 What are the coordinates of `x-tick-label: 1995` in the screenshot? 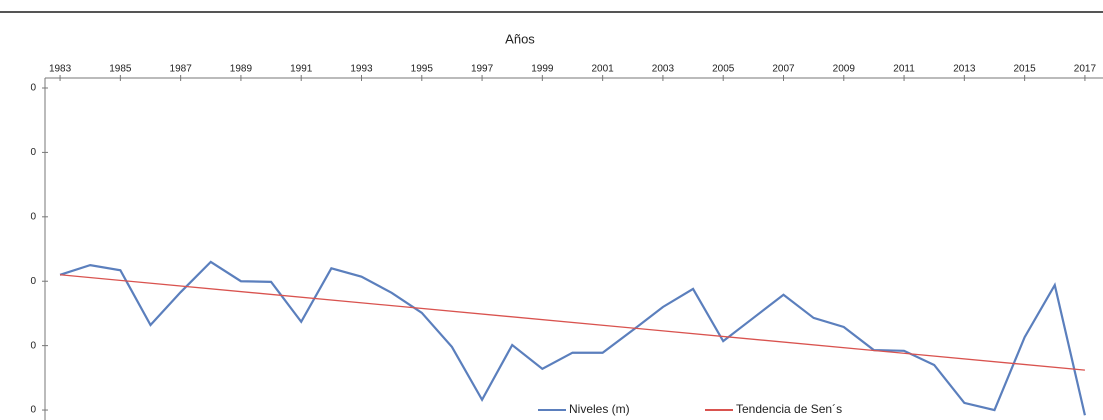 It's located at (422, 69).